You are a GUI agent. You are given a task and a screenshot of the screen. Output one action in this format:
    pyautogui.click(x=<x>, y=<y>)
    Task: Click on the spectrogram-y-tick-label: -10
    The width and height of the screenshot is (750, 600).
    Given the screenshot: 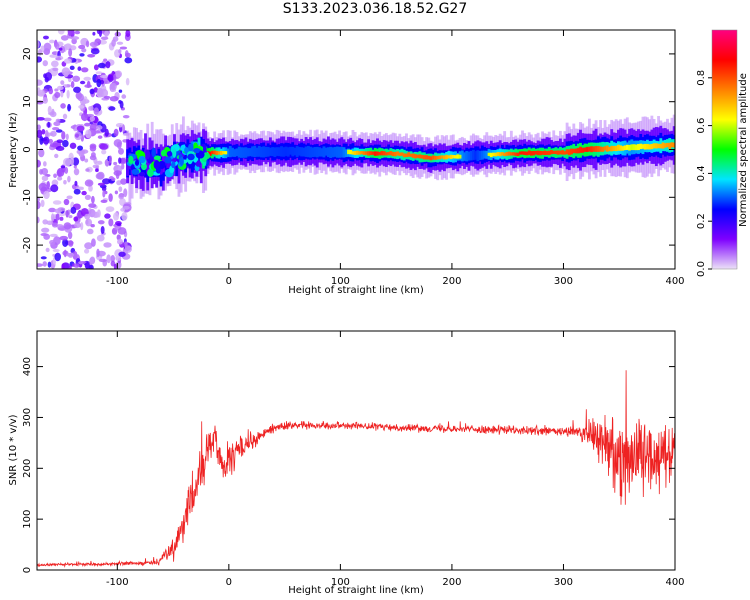 What is the action you would take?
    pyautogui.click(x=27, y=197)
    